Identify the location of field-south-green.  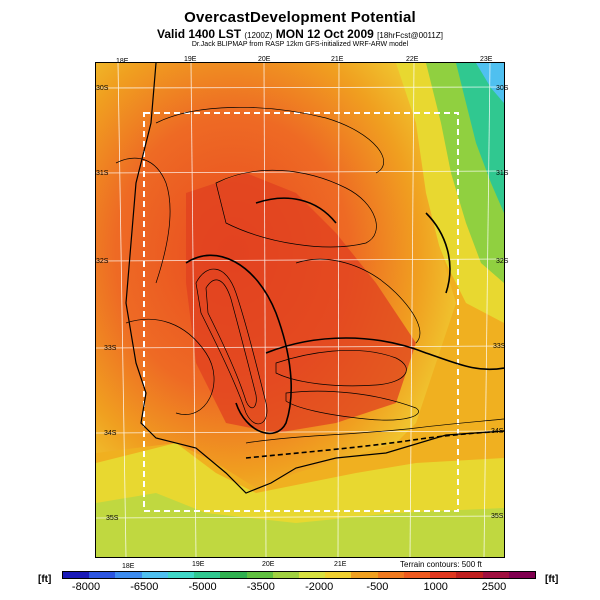
(300, 525).